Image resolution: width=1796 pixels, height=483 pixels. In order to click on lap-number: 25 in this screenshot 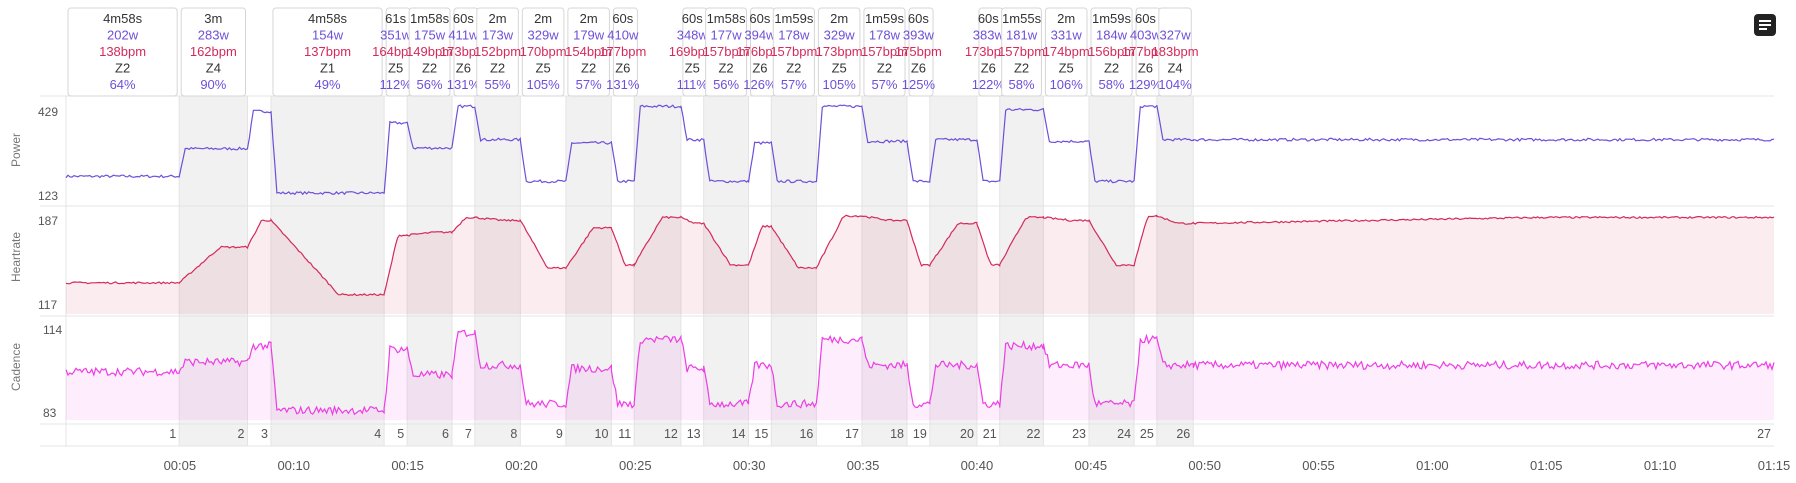, I will do `click(1147, 434)`.